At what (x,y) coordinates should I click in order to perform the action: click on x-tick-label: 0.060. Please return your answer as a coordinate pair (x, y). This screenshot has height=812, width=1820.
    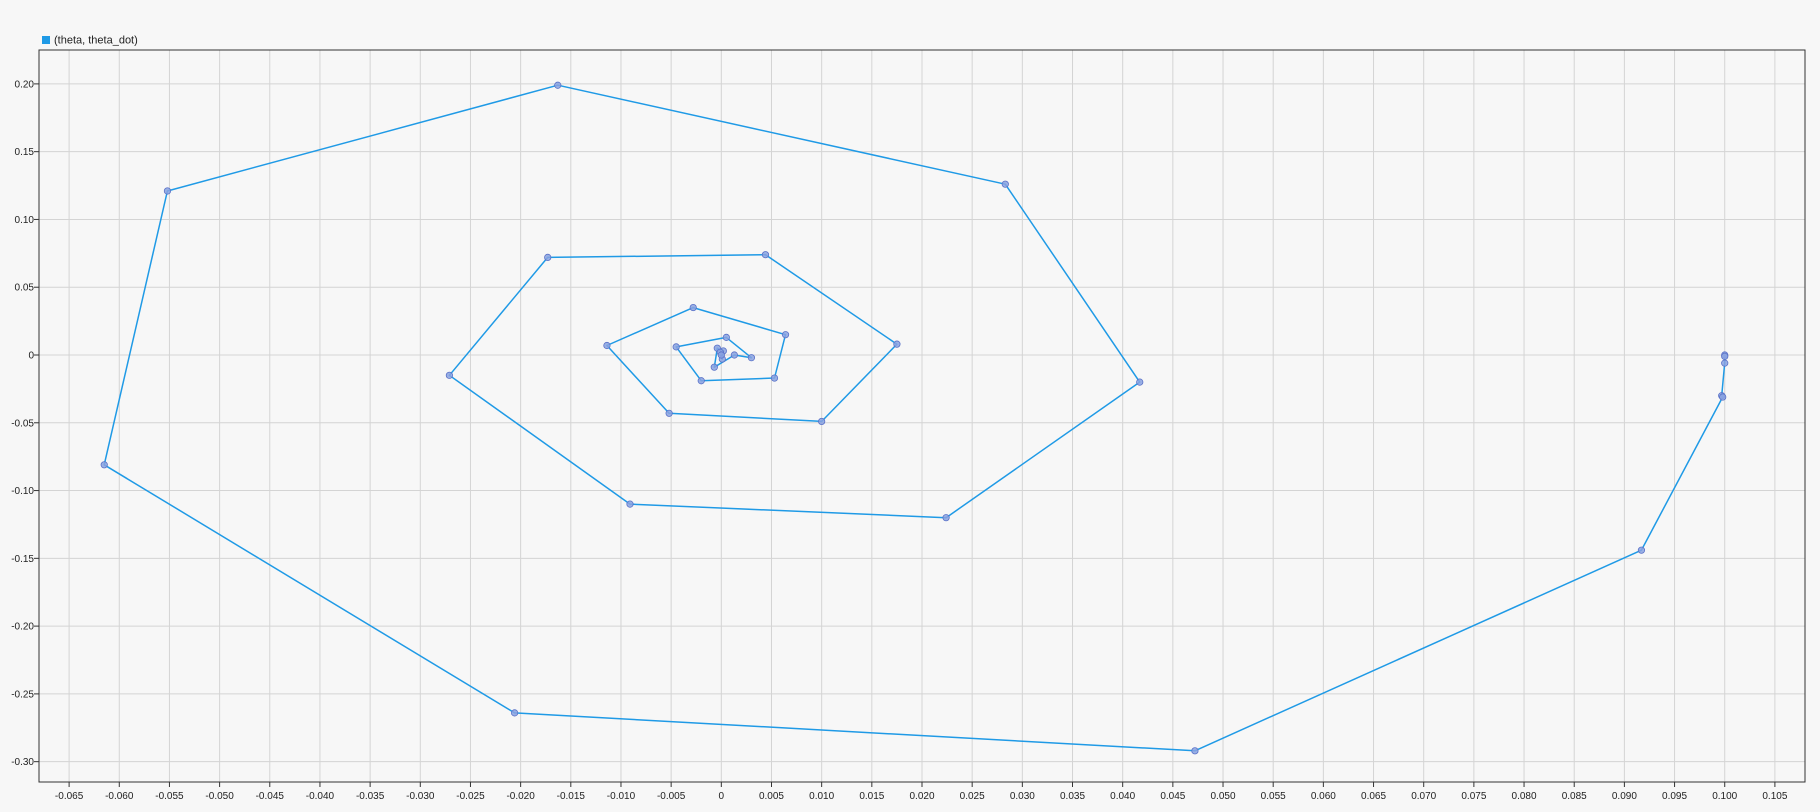
    Looking at the image, I should click on (1323, 796).